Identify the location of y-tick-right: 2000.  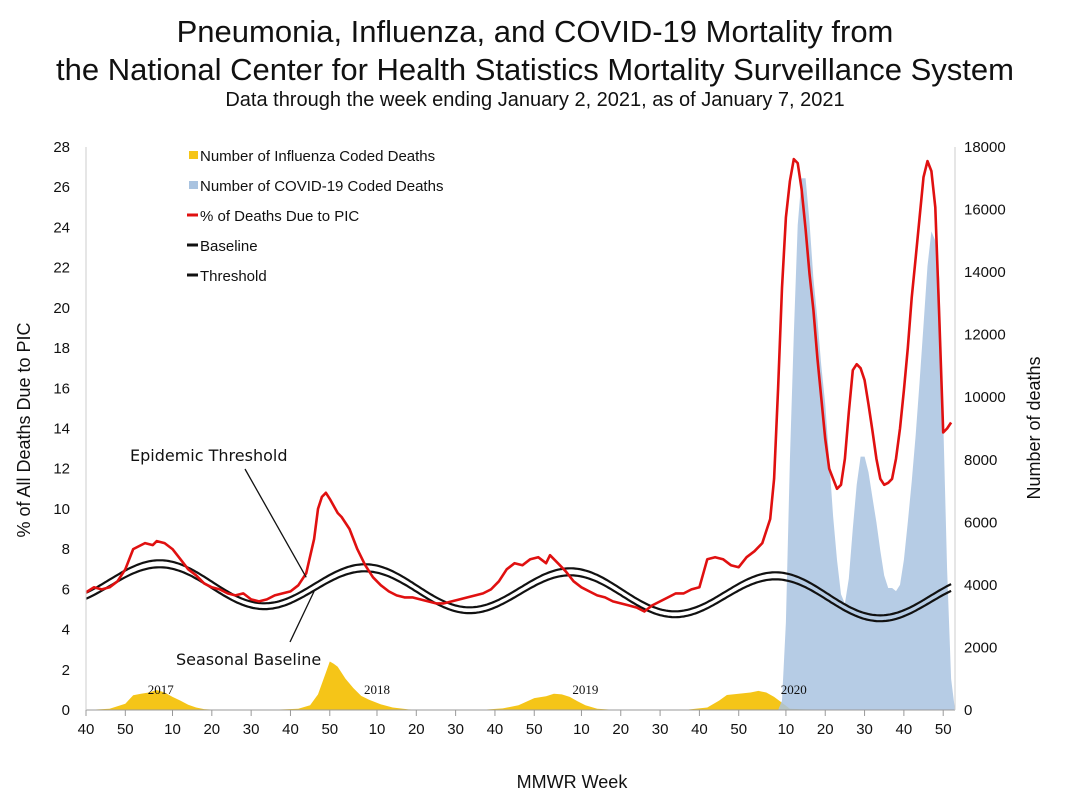
(980, 647).